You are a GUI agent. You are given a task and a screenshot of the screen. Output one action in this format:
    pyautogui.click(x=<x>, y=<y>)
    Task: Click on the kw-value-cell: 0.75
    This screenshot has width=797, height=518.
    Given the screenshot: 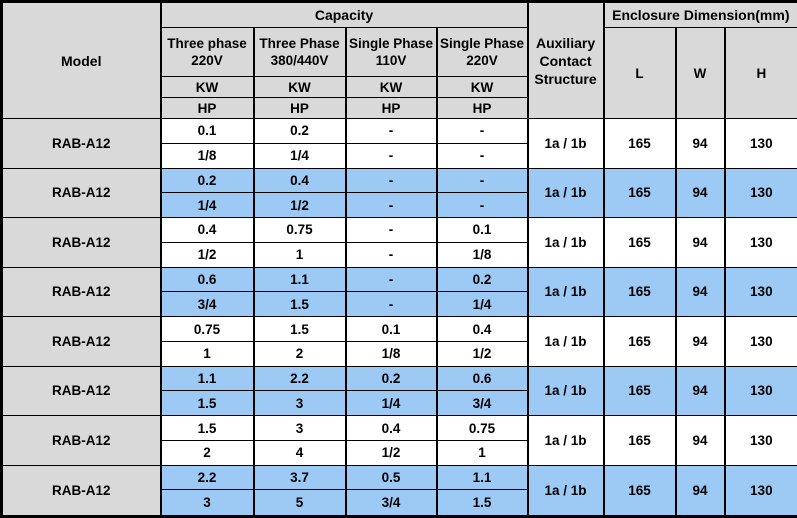 What is the action you would take?
    pyautogui.click(x=207, y=329)
    